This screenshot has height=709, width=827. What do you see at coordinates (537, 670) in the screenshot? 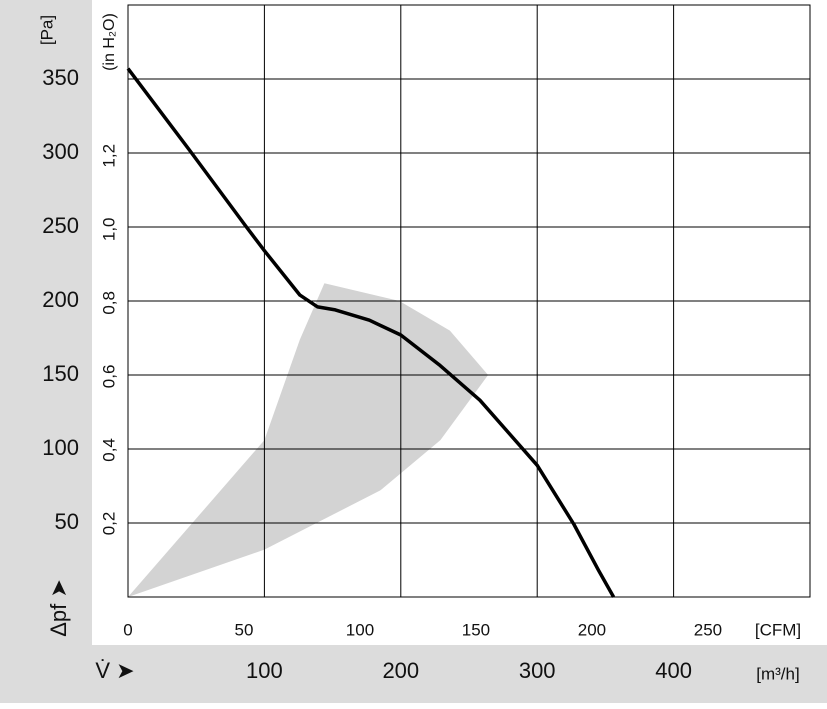
I see `x-tick-label: 300` at bounding box center [537, 670].